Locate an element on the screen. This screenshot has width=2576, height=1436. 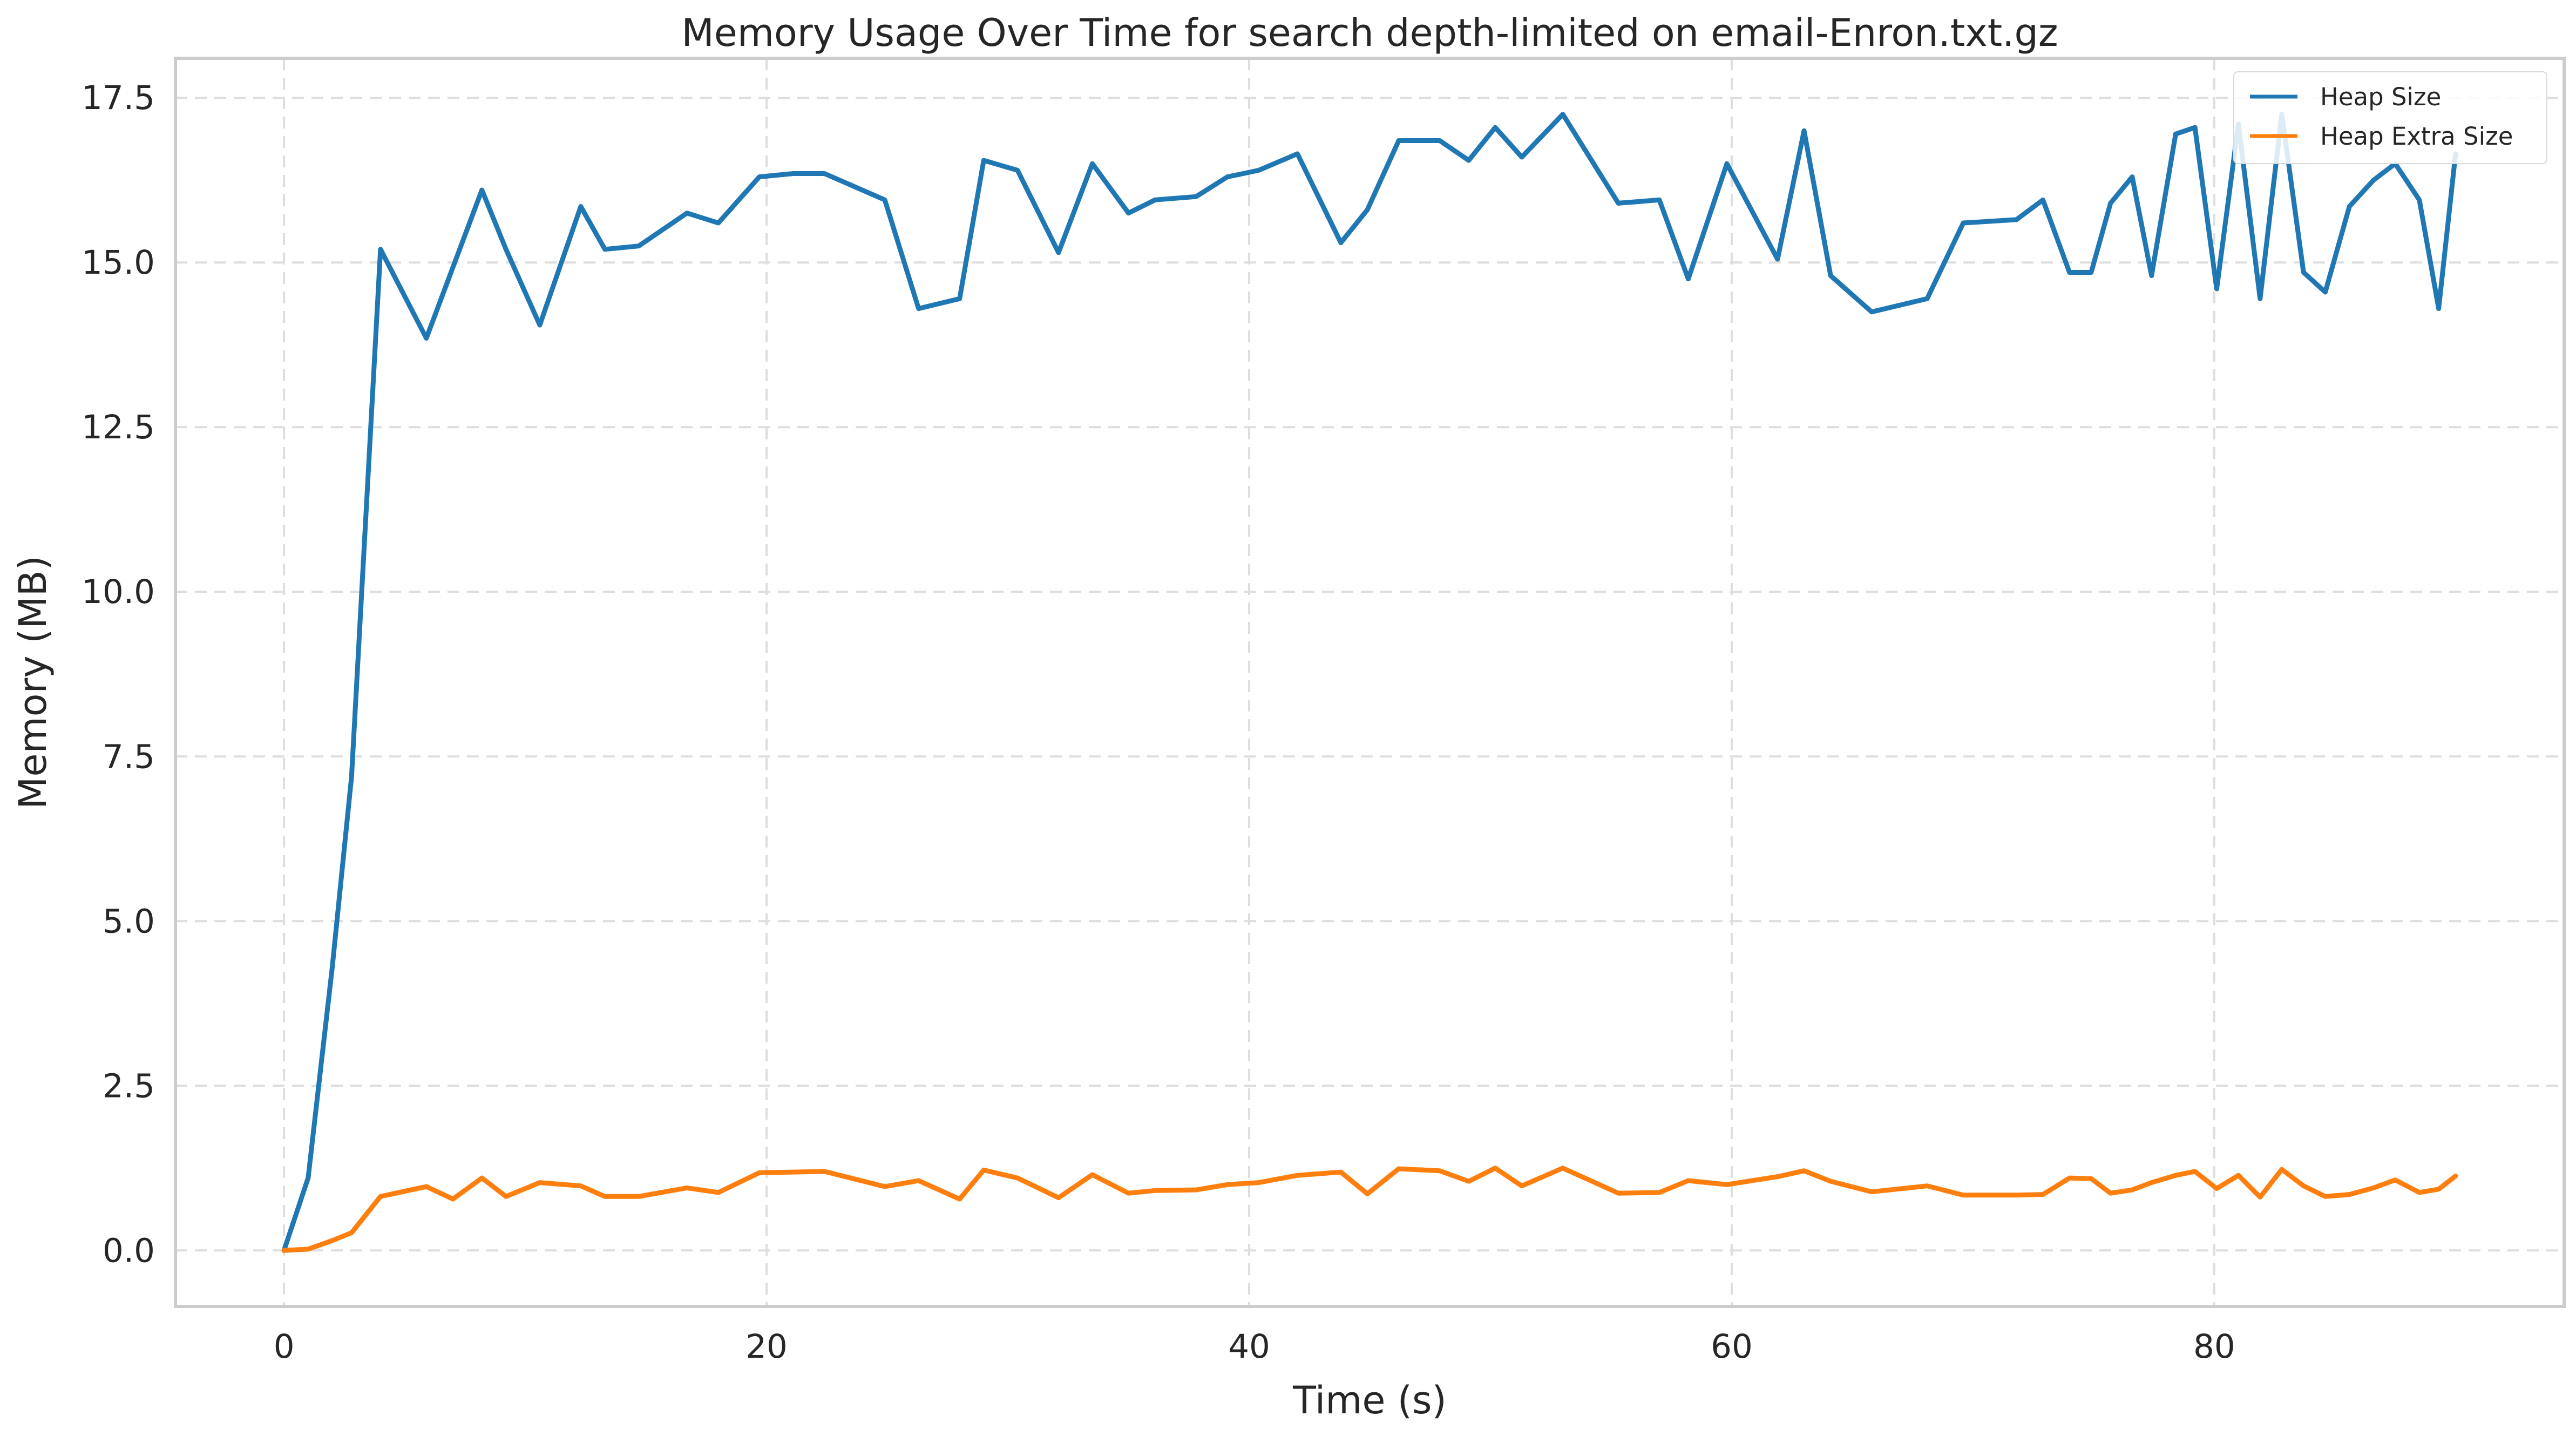
y-tick-label: 5.0 is located at coordinates (129, 921).